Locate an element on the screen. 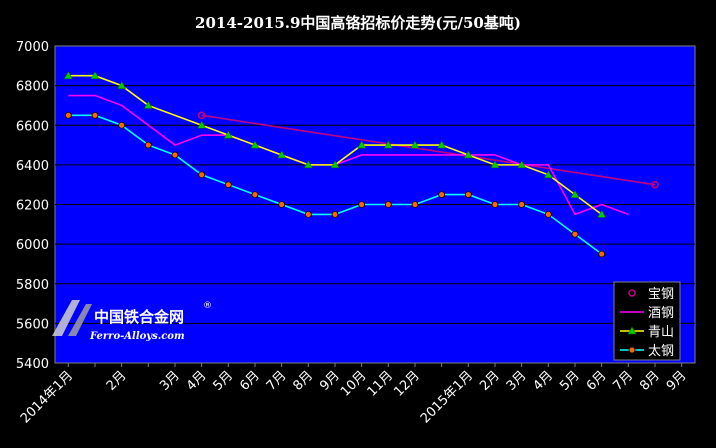 Image resolution: width=716 pixels, height=448 pixels. y-tick-label: 6800 is located at coordinates (32, 87).